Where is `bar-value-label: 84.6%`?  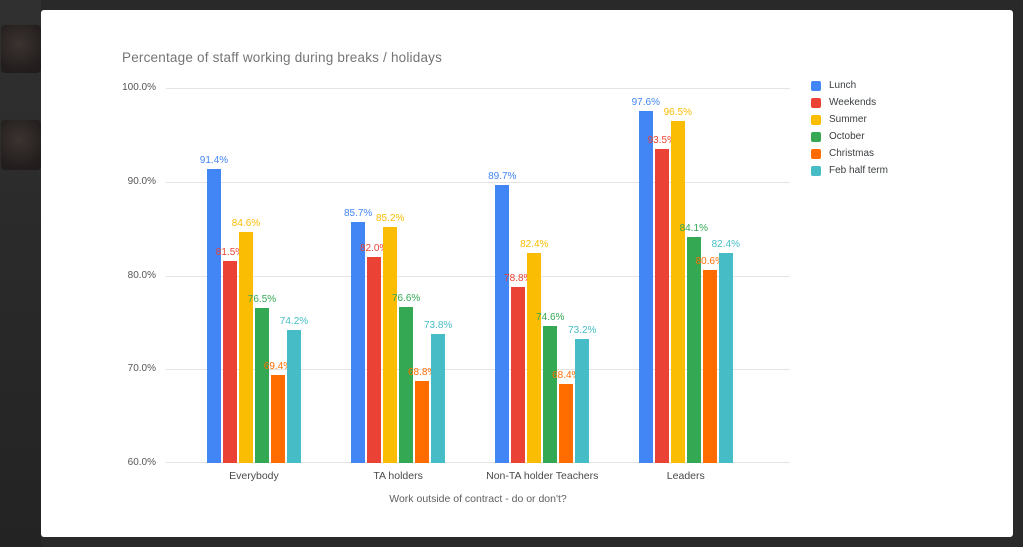
bar-value-label: 84.6% is located at coordinates (246, 224).